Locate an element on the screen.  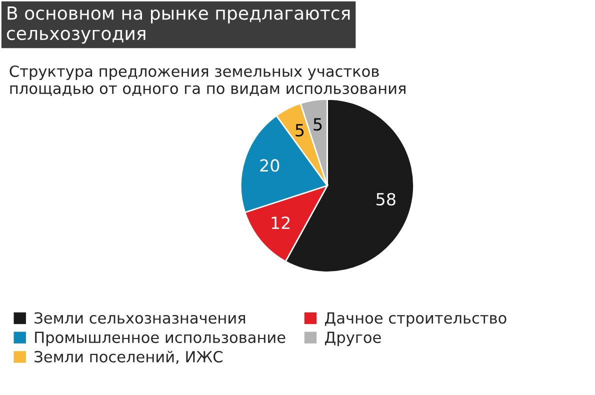
legend-label: Промышленное использование is located at coordinates (160, 339).